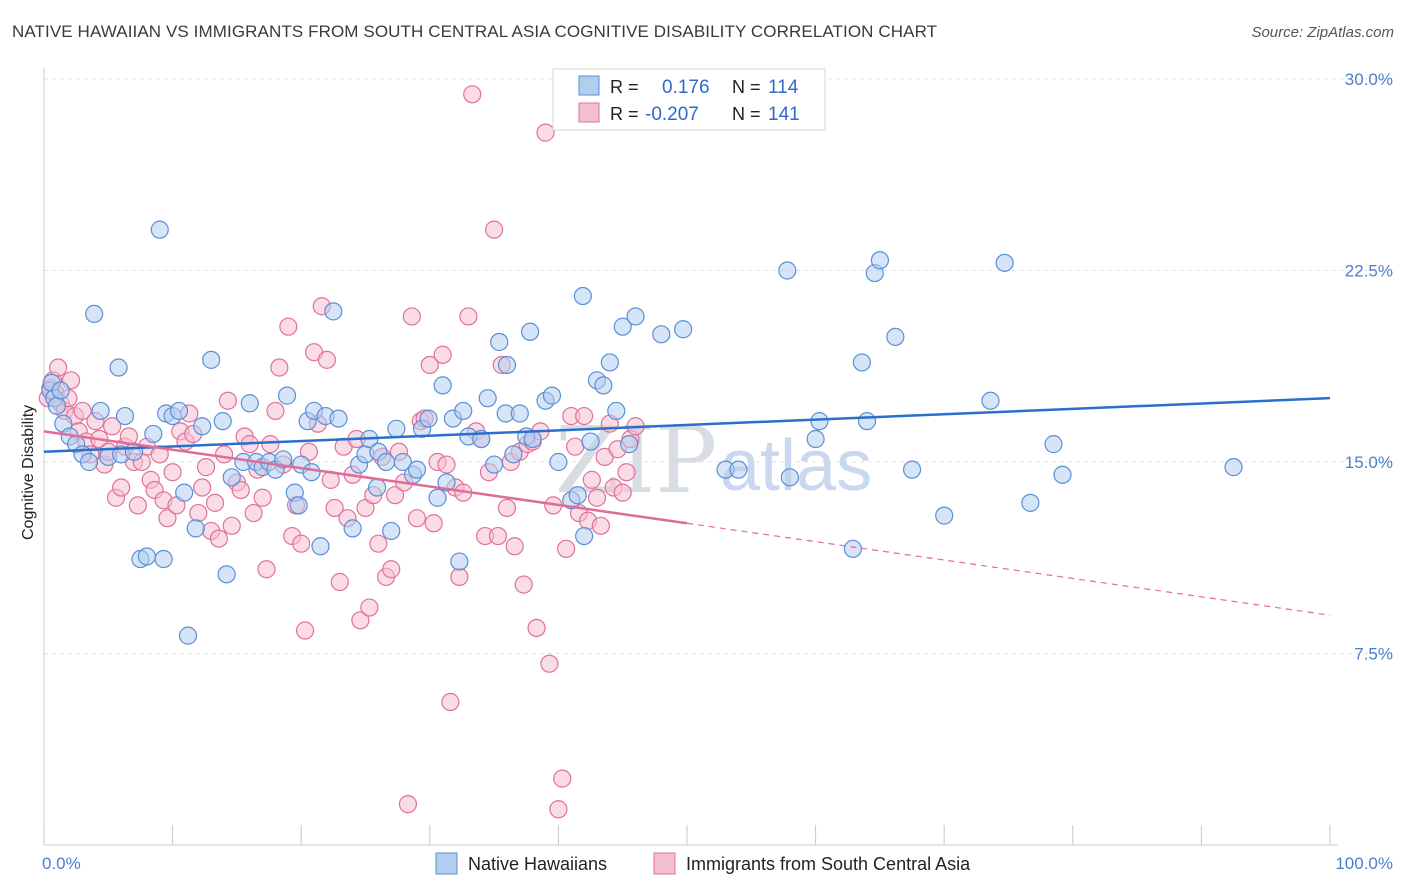  What do you see at coordinates (624, 114) in the screenshot?
I see `stat-r-label-2: R =` at bounding box center [624, 114].